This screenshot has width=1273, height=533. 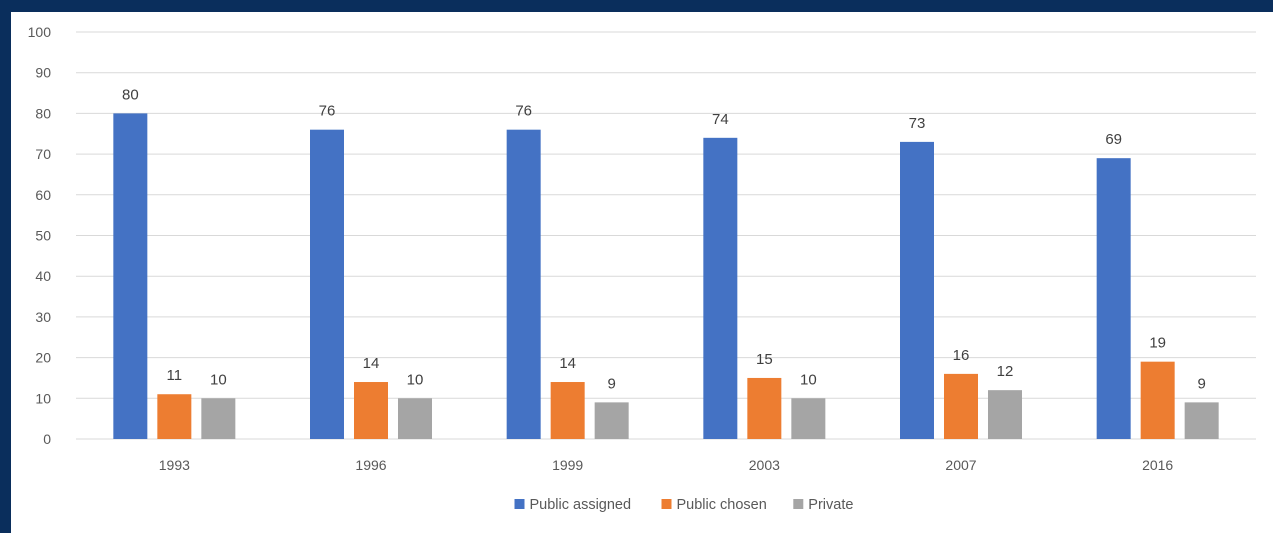 I want to click on data-label: 19, so click(x=1157, y=343).